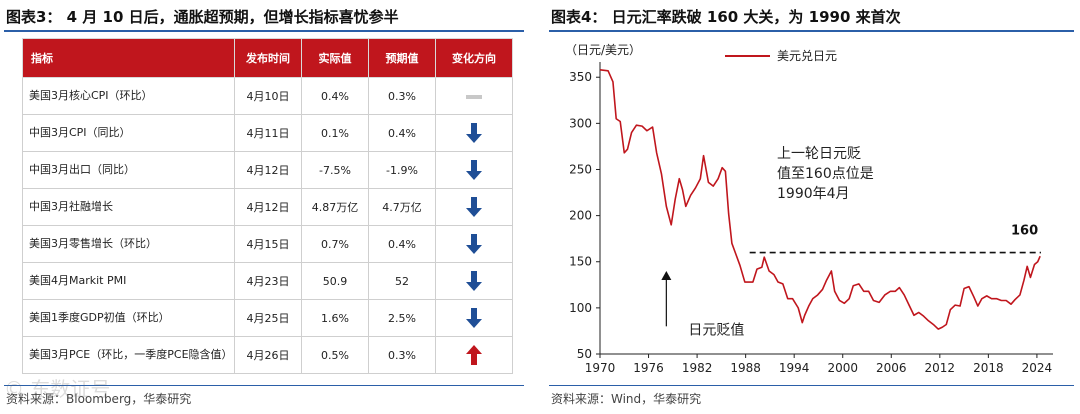 This screenshot has height=414, width=1080. What do you see at coordinates (745, 368) in the screenshot?
I see `x-tick-label: 1988` at bounding box center [745, 368].